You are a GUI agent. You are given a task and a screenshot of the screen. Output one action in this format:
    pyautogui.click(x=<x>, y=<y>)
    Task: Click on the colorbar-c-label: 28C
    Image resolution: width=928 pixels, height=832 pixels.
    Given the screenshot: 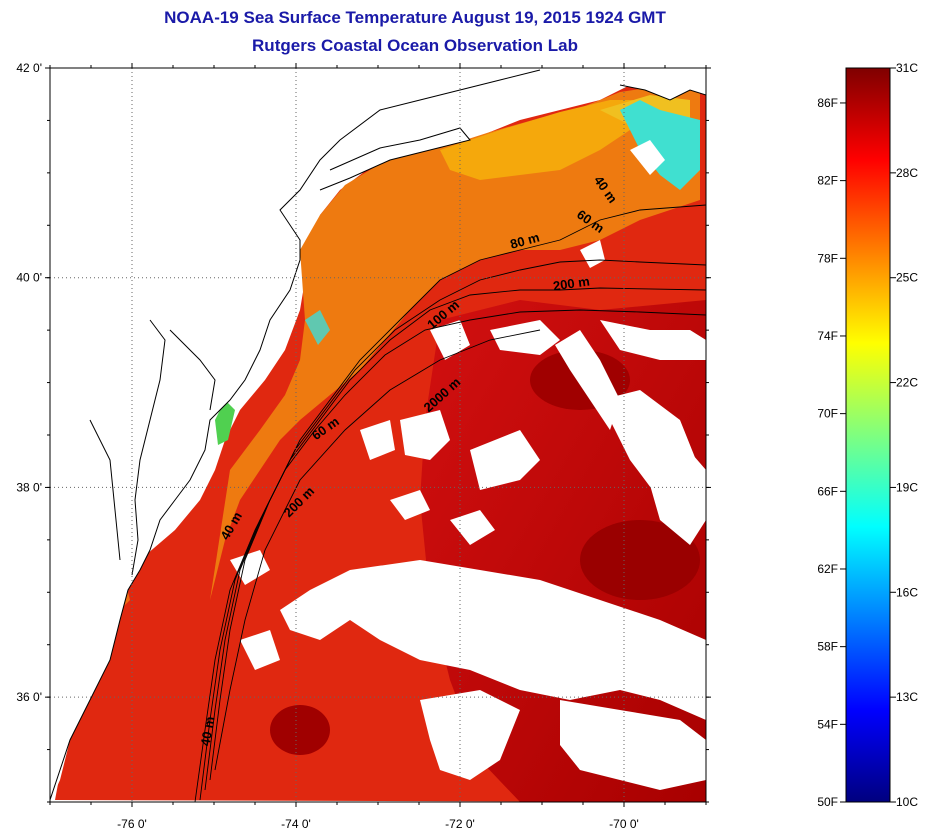 What is the action you would take?
    pyautogui.click(x=907, y=173)
    